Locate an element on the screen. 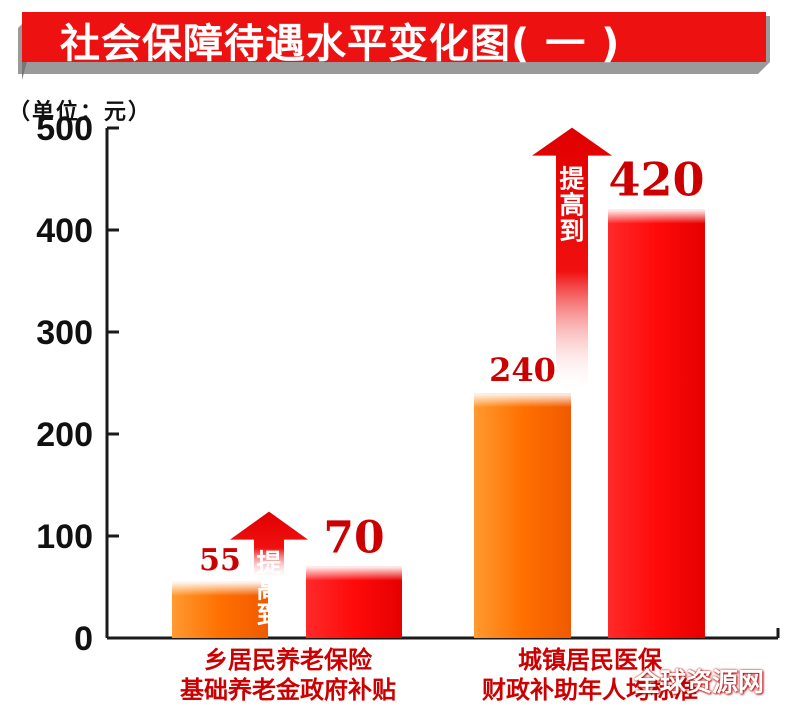 The image size is (792, 709). title-banner is located at coordinates (394, 46).